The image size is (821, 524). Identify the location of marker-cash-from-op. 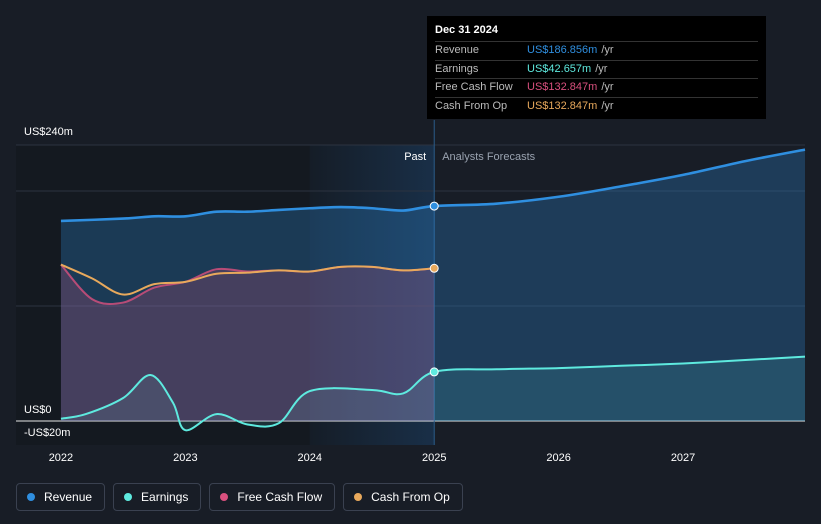
(434, 268).